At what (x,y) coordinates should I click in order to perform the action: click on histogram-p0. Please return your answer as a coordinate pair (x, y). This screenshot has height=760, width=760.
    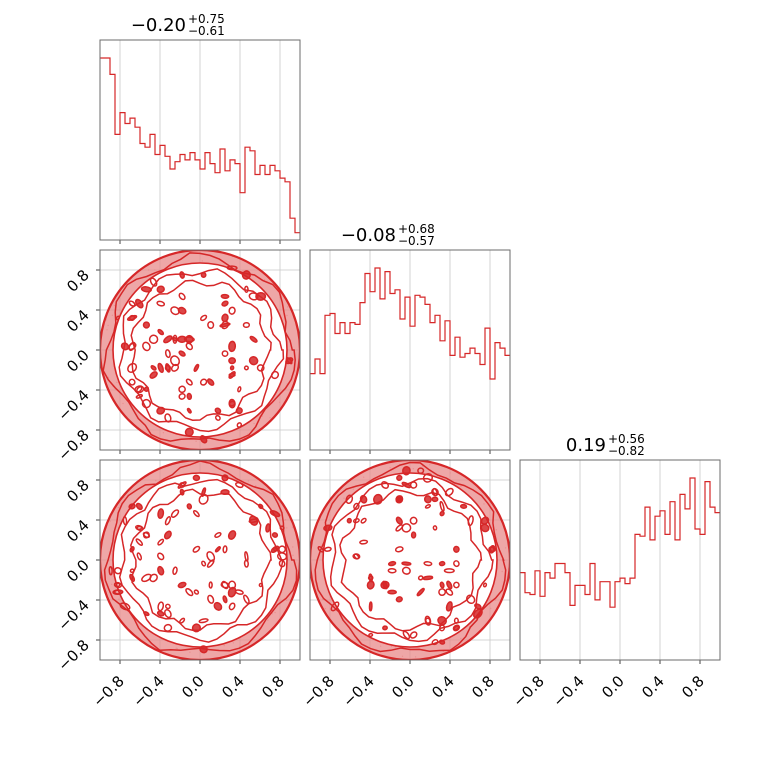
    Looking at the image, I should click on (200, 145).